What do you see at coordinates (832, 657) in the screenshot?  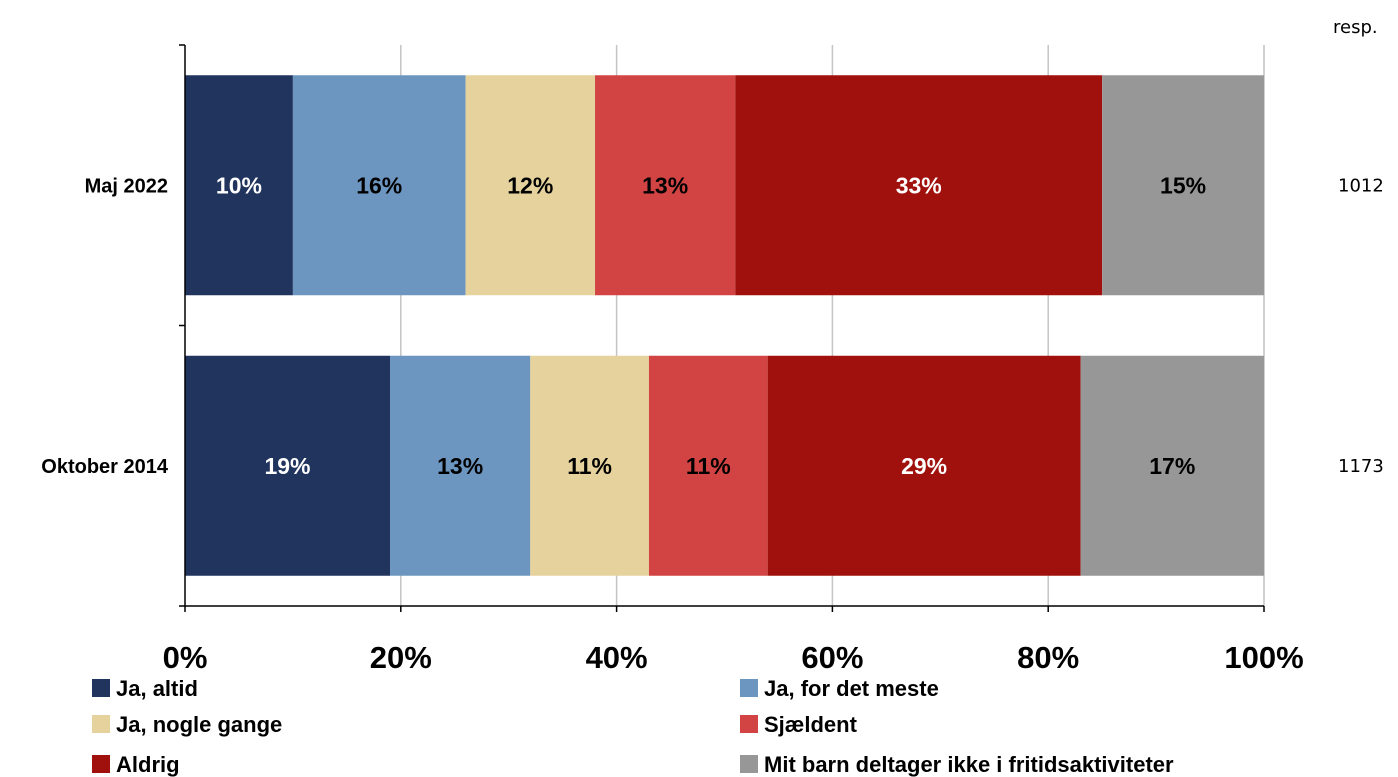 I see `x-tick-label: 60%` at bounding box center [832, 657].